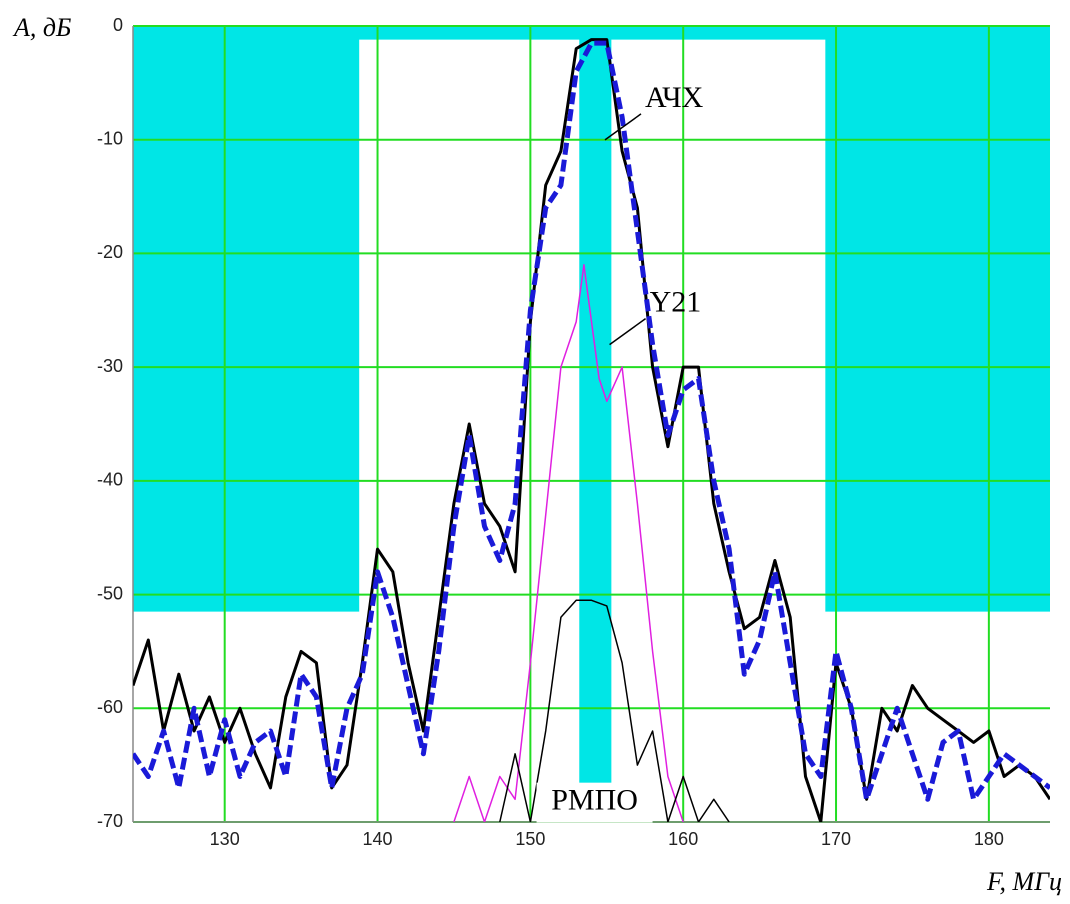 This screenshot has width=1070, height=904. What do you see at coordinates (1024, 881) in the screenshot?
I see `x-axis-label: F, МГц` at bounding box center [1024, 881].